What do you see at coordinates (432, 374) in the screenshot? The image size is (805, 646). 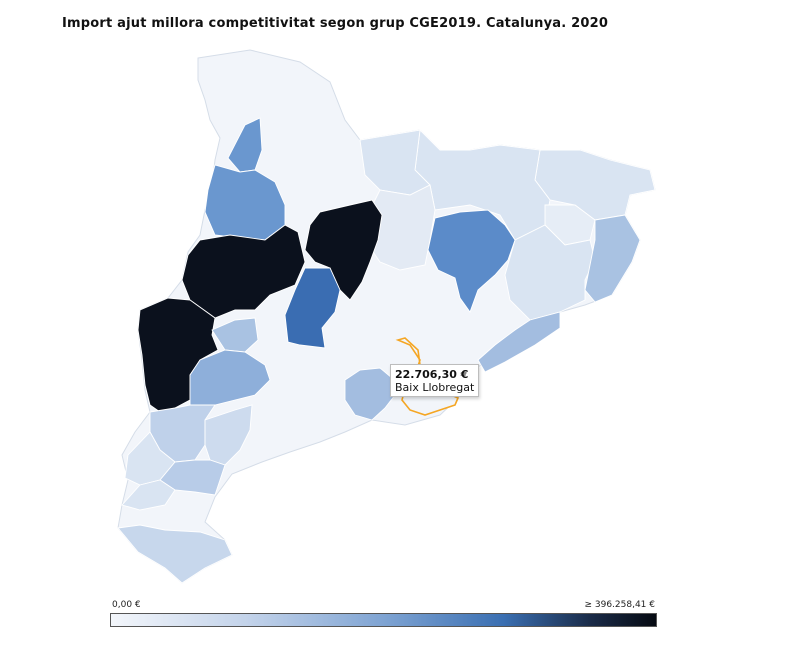 I see `tooltip-value: 22.706,30 €` at bounding box center [432, 374].